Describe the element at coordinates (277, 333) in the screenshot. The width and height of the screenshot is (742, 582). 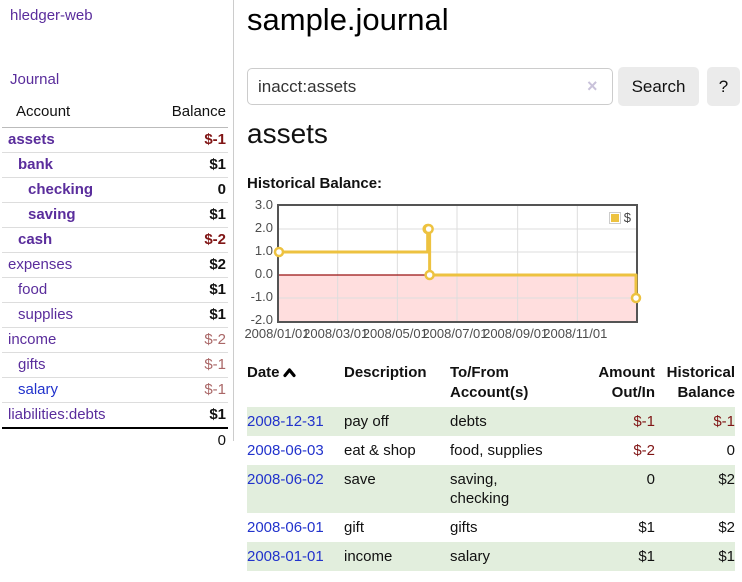
I see `x-axis-tick-label: 2008/01/01` at that location.